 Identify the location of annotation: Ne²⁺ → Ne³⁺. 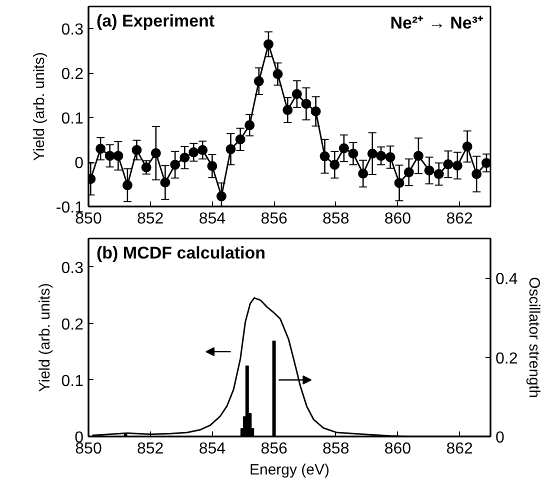
(437, 23).